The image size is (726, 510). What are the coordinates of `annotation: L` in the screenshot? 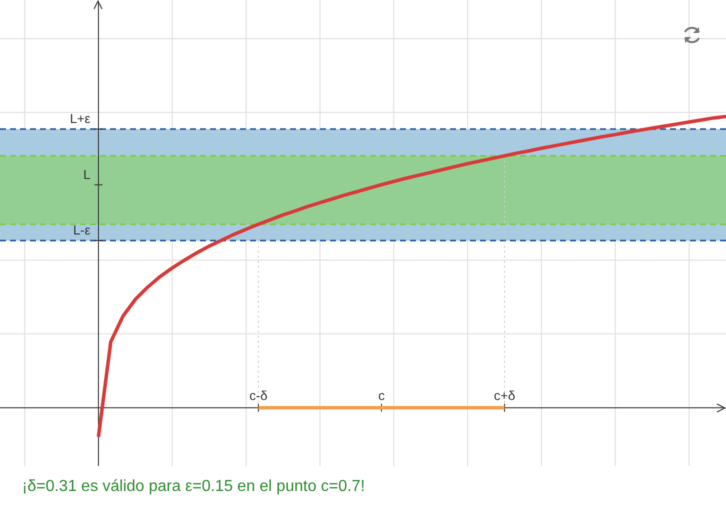 It's located at (86, 174).